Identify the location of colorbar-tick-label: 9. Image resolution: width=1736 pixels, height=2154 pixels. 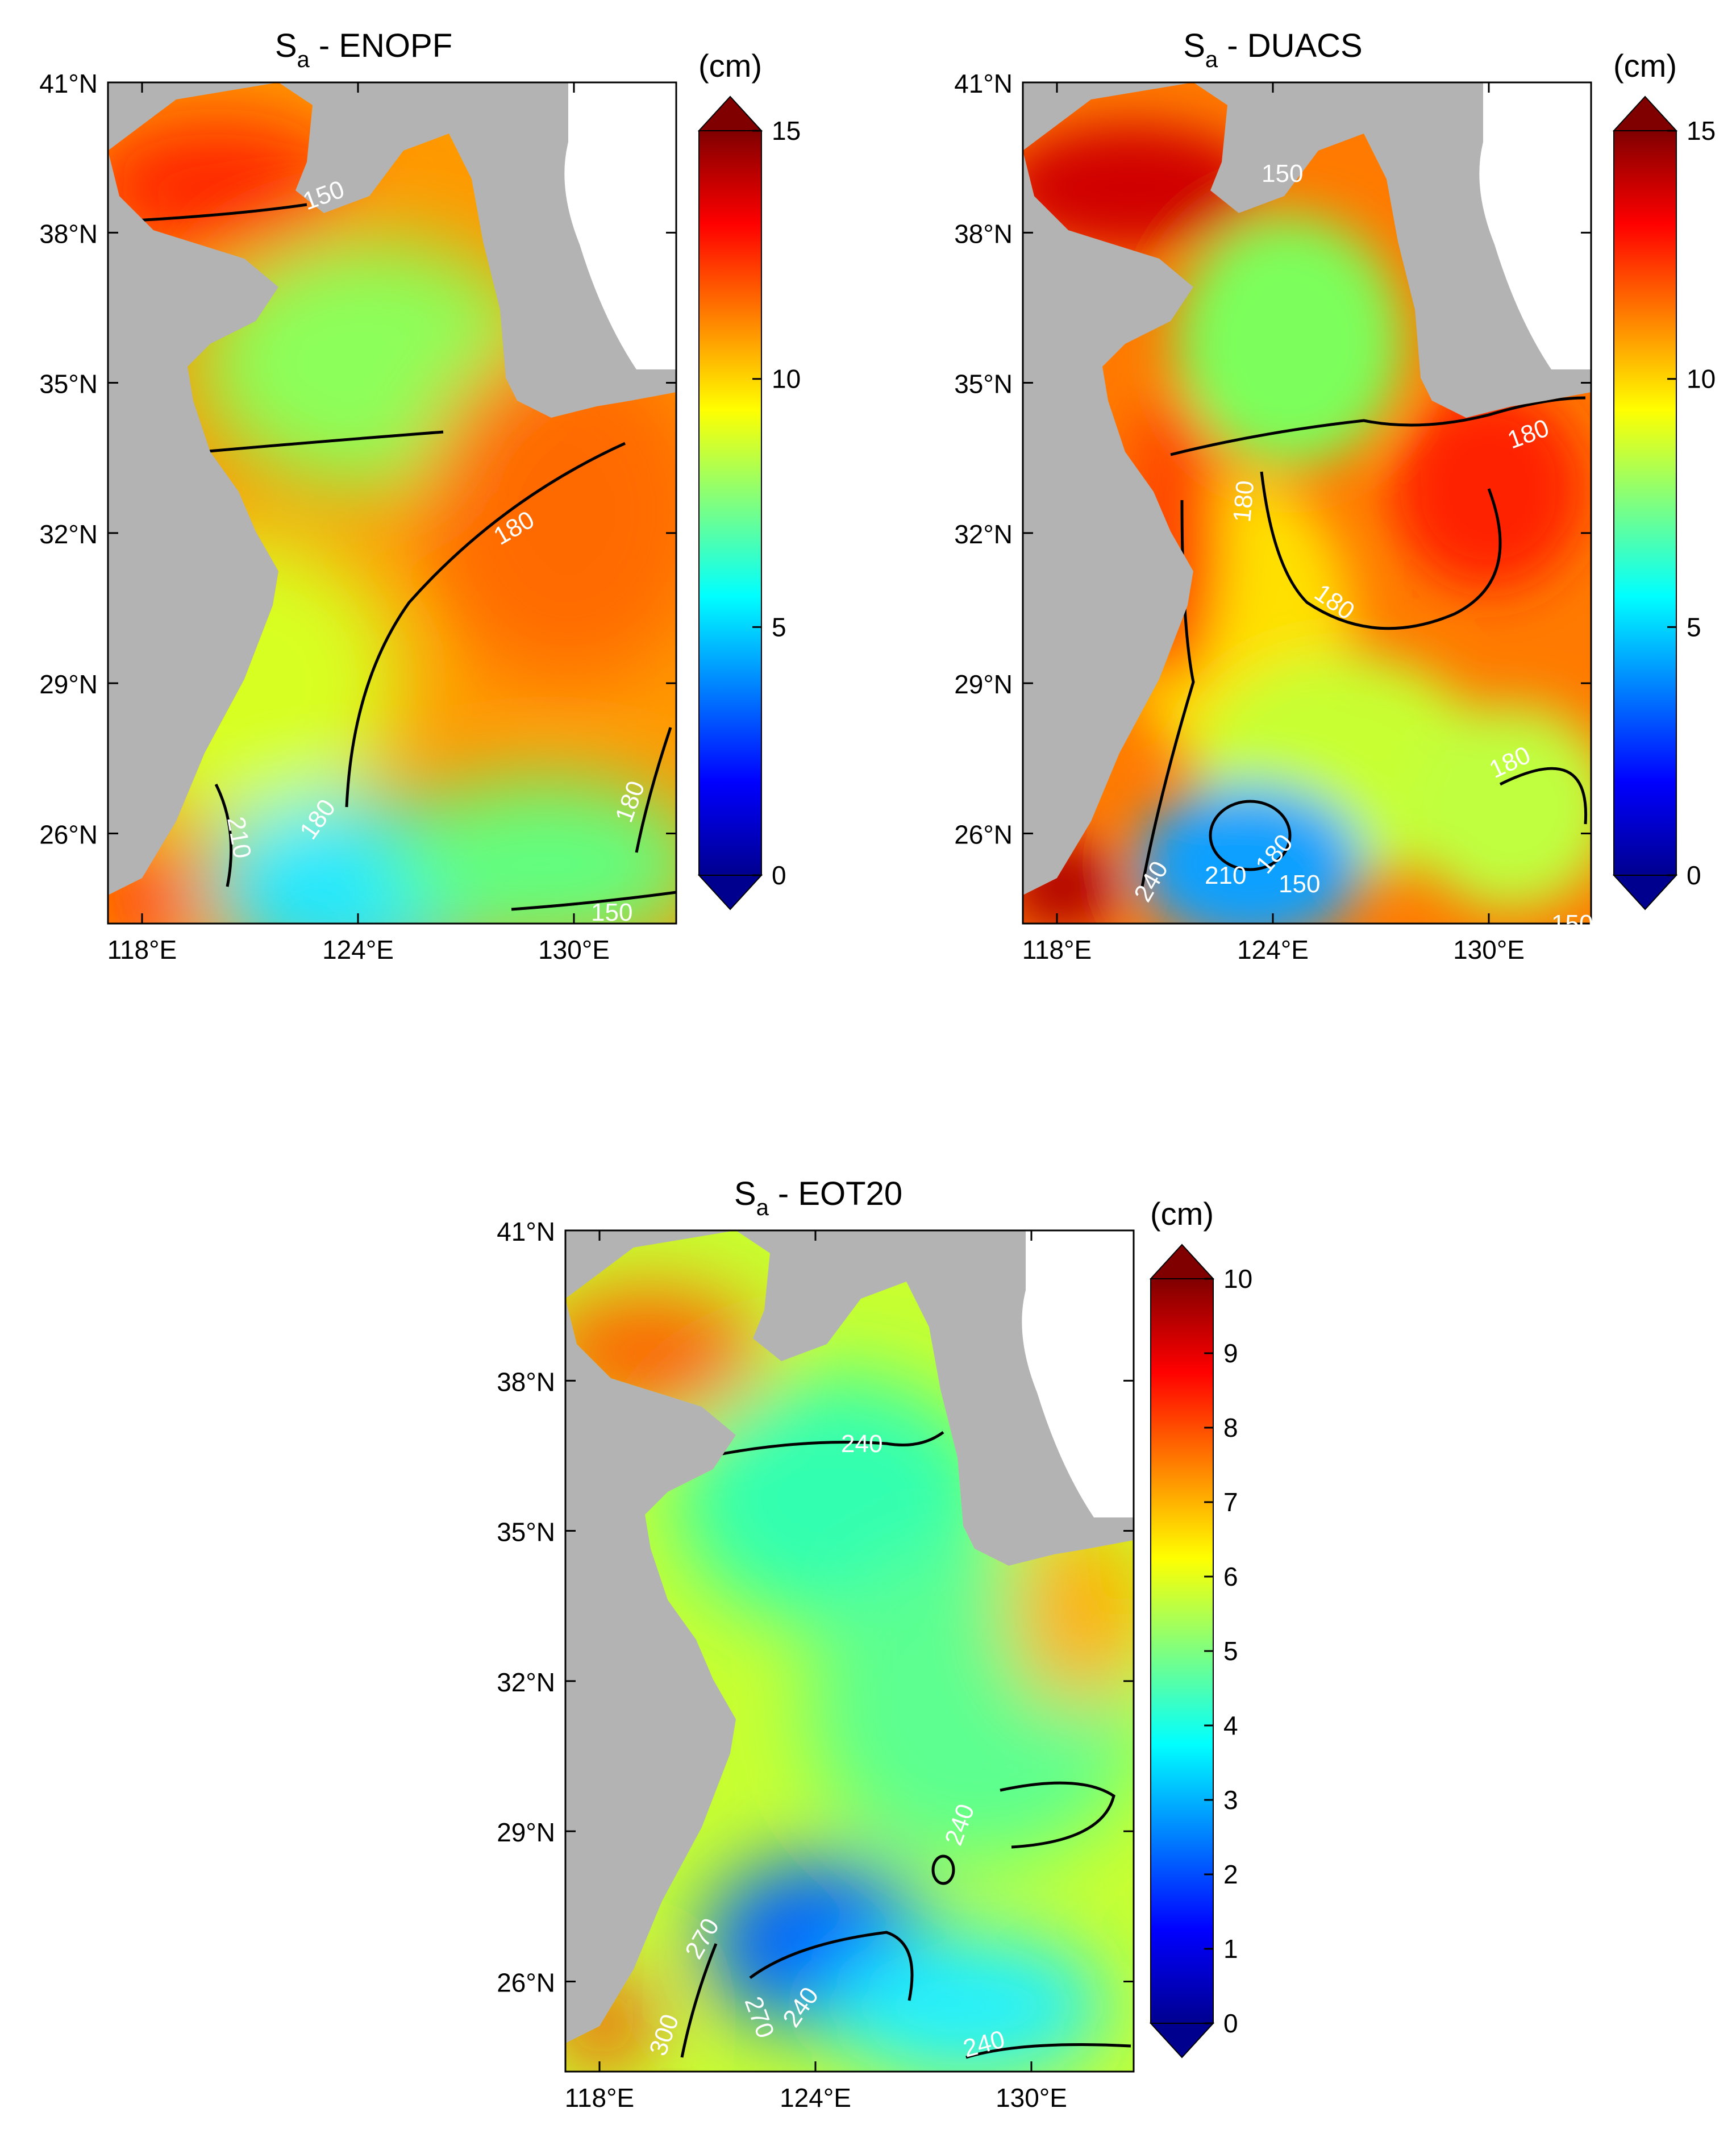
(1230, 1353).